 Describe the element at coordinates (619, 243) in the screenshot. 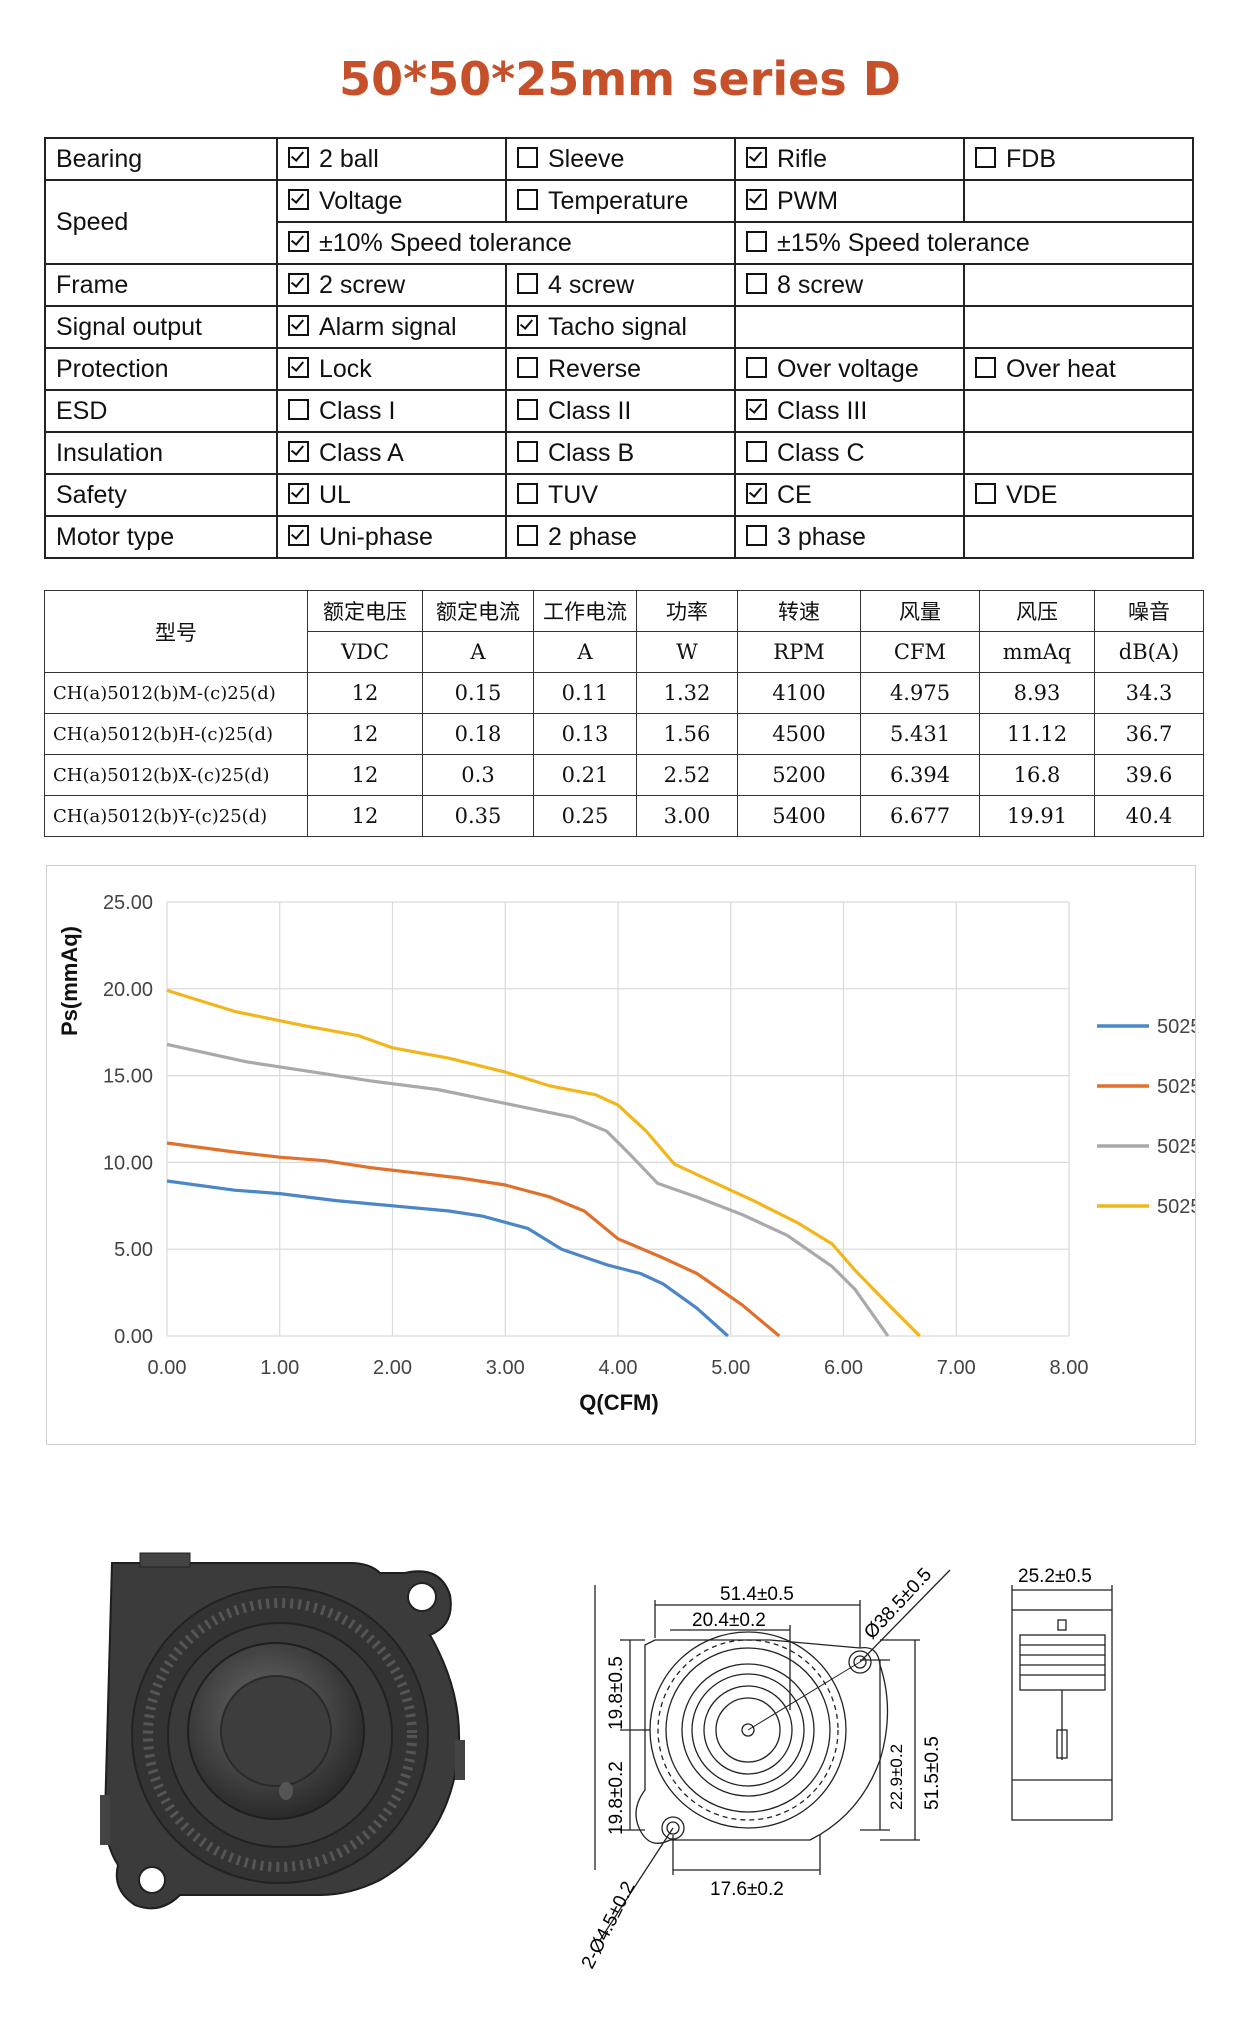

I see `spec-row: ±10% Speed tolerance ±15% Speed tolerance` at that location.